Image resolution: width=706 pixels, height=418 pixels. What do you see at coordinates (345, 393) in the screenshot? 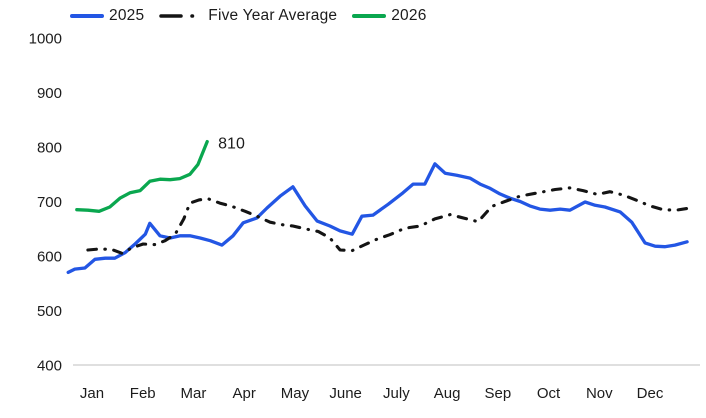
I see `x-tick-label: June` at bounding box center [345, 393].